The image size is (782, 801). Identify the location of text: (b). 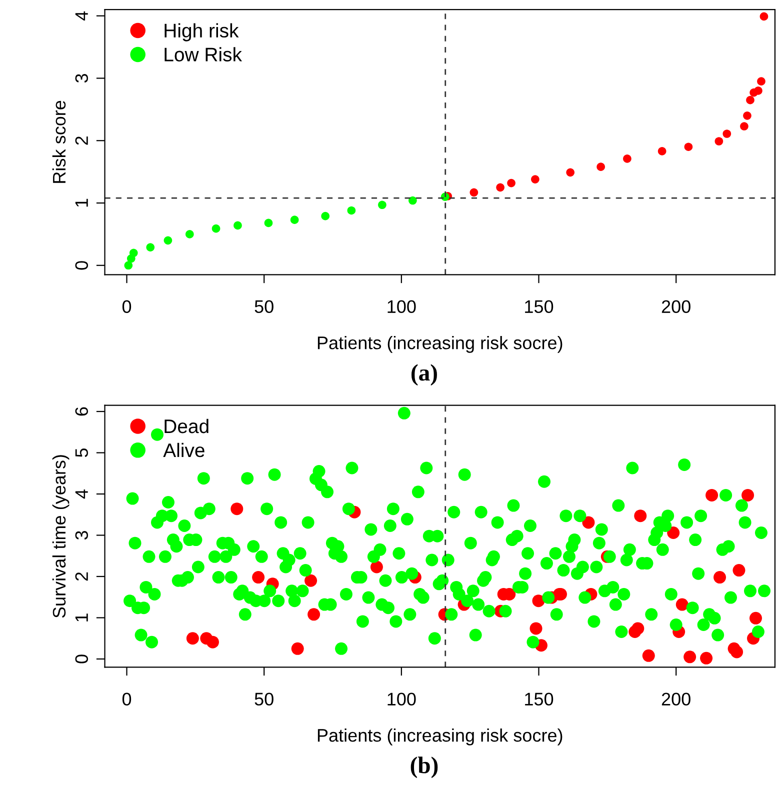
(424, 767).